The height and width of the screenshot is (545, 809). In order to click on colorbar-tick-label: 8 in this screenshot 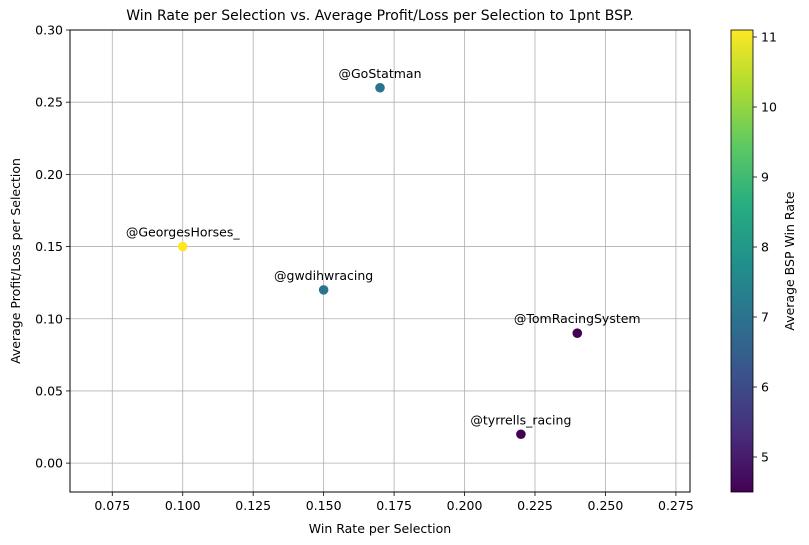, I will do `click(765, 247)`.